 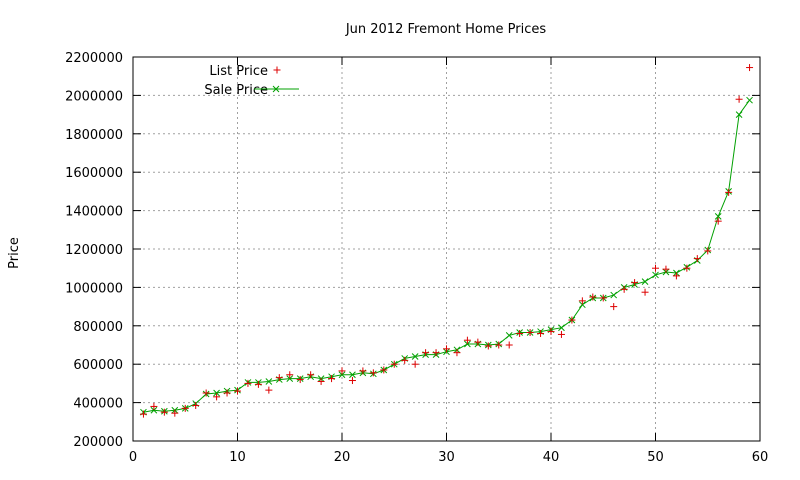 What do you see at coordinates (446, 457) in the screenshot?
I see `x-tick-label: 30` at bounding box center [446, 457].